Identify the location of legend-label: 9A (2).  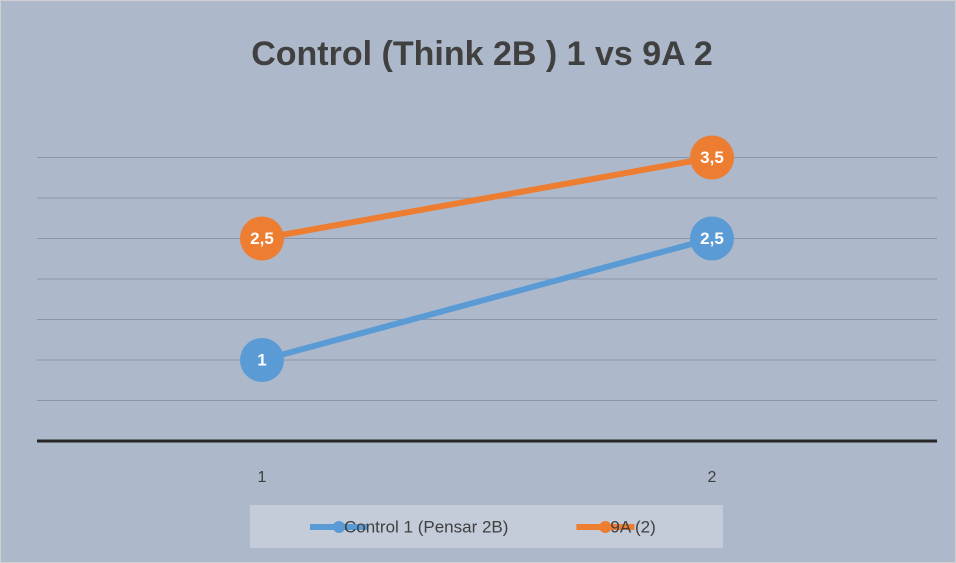
(632, 526).